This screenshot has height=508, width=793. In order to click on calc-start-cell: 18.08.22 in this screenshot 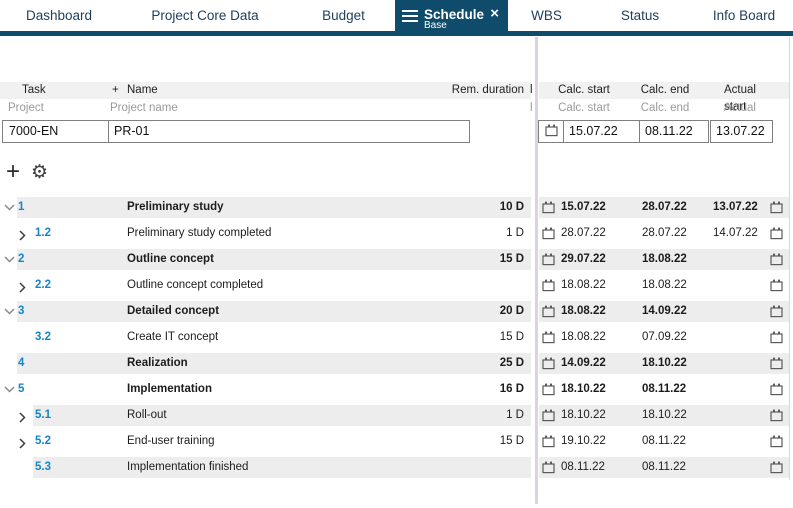, I will do `click(583, 337)`.